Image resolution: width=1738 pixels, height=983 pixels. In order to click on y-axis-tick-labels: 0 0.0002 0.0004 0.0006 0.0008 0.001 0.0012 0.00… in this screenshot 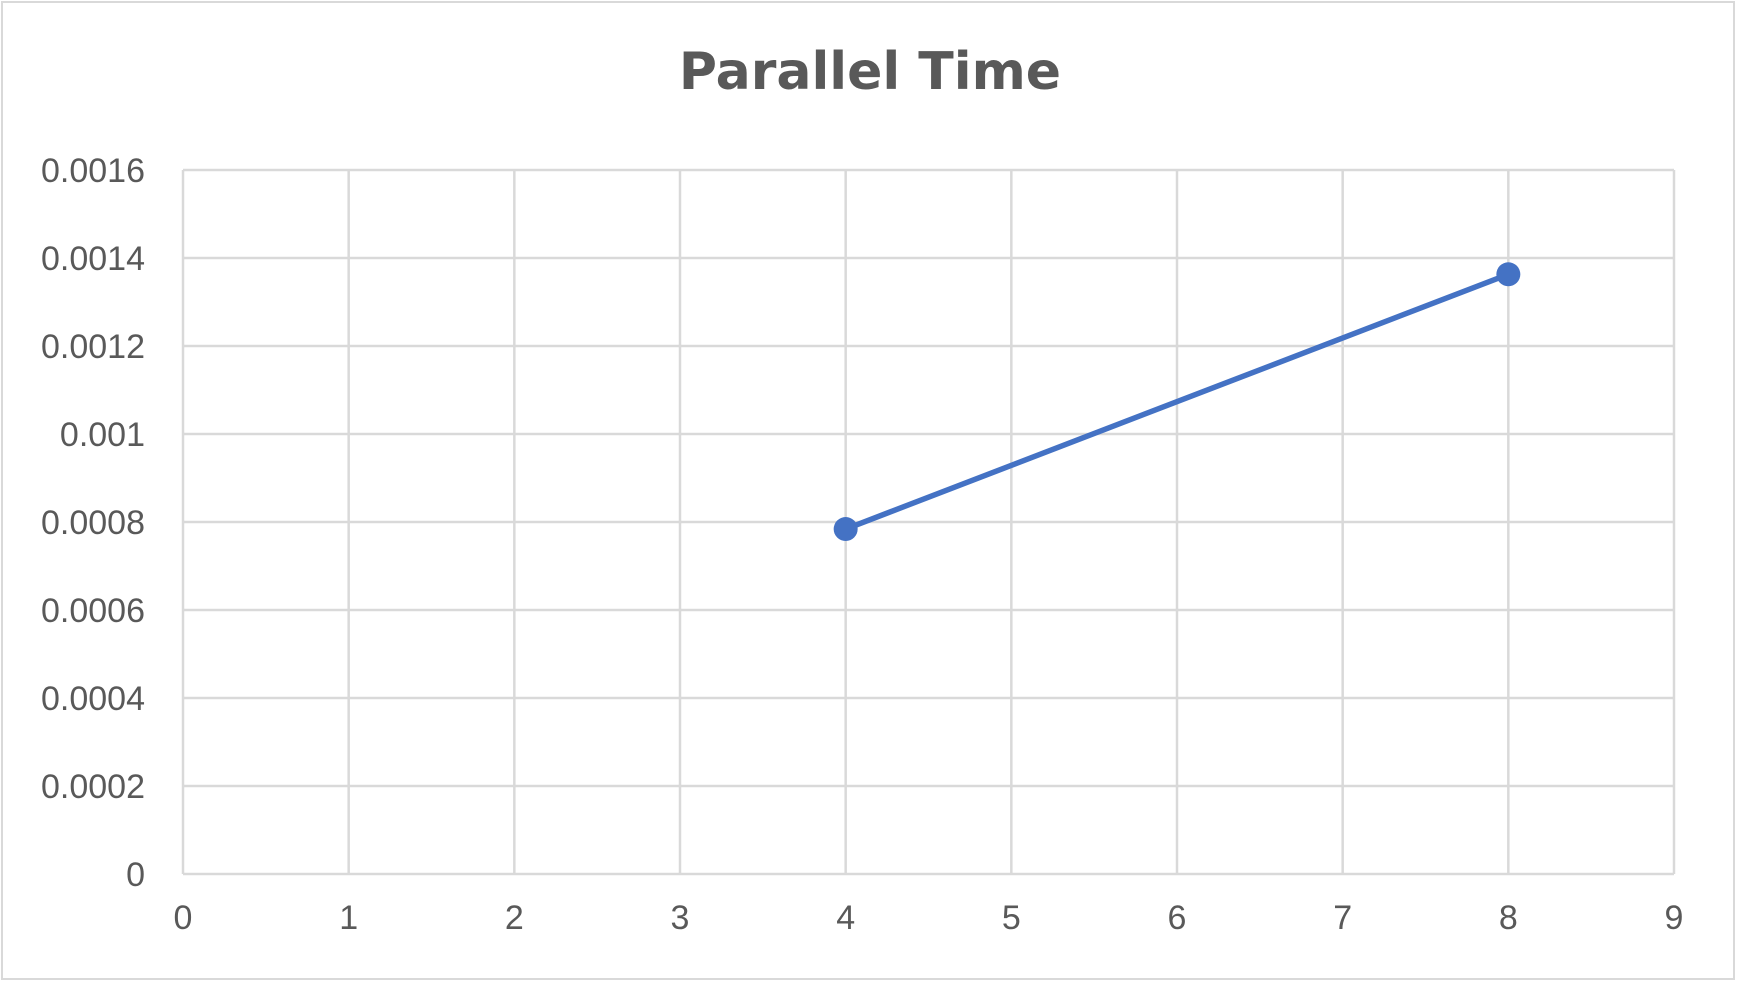, I will do `click(93, 523)`.